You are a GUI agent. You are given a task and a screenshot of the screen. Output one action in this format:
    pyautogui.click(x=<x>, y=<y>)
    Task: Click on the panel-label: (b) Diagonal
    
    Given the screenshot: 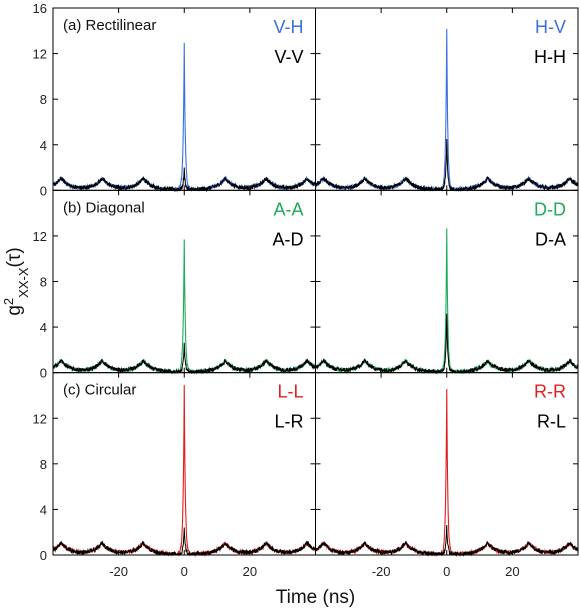 What is the action you would take?
    pyautogui.click(x=104, y=207)
    